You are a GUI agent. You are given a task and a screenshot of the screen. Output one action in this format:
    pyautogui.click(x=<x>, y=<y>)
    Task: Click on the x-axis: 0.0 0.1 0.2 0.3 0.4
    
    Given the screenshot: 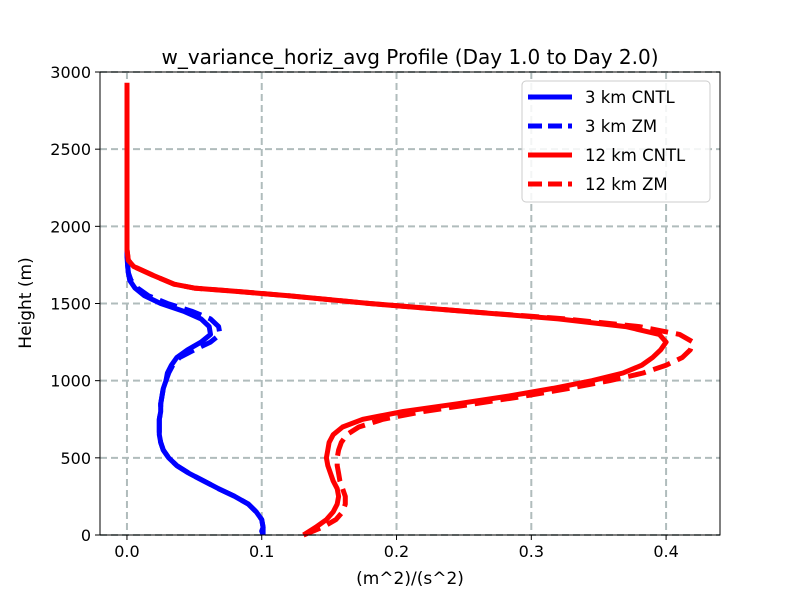 What is the action you would take?
    pyautogui.click(x=396, y=548)
    